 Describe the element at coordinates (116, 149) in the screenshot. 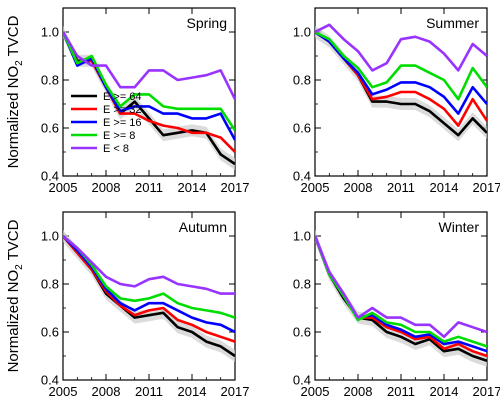

I see `legend-label: E < 8` at that location.